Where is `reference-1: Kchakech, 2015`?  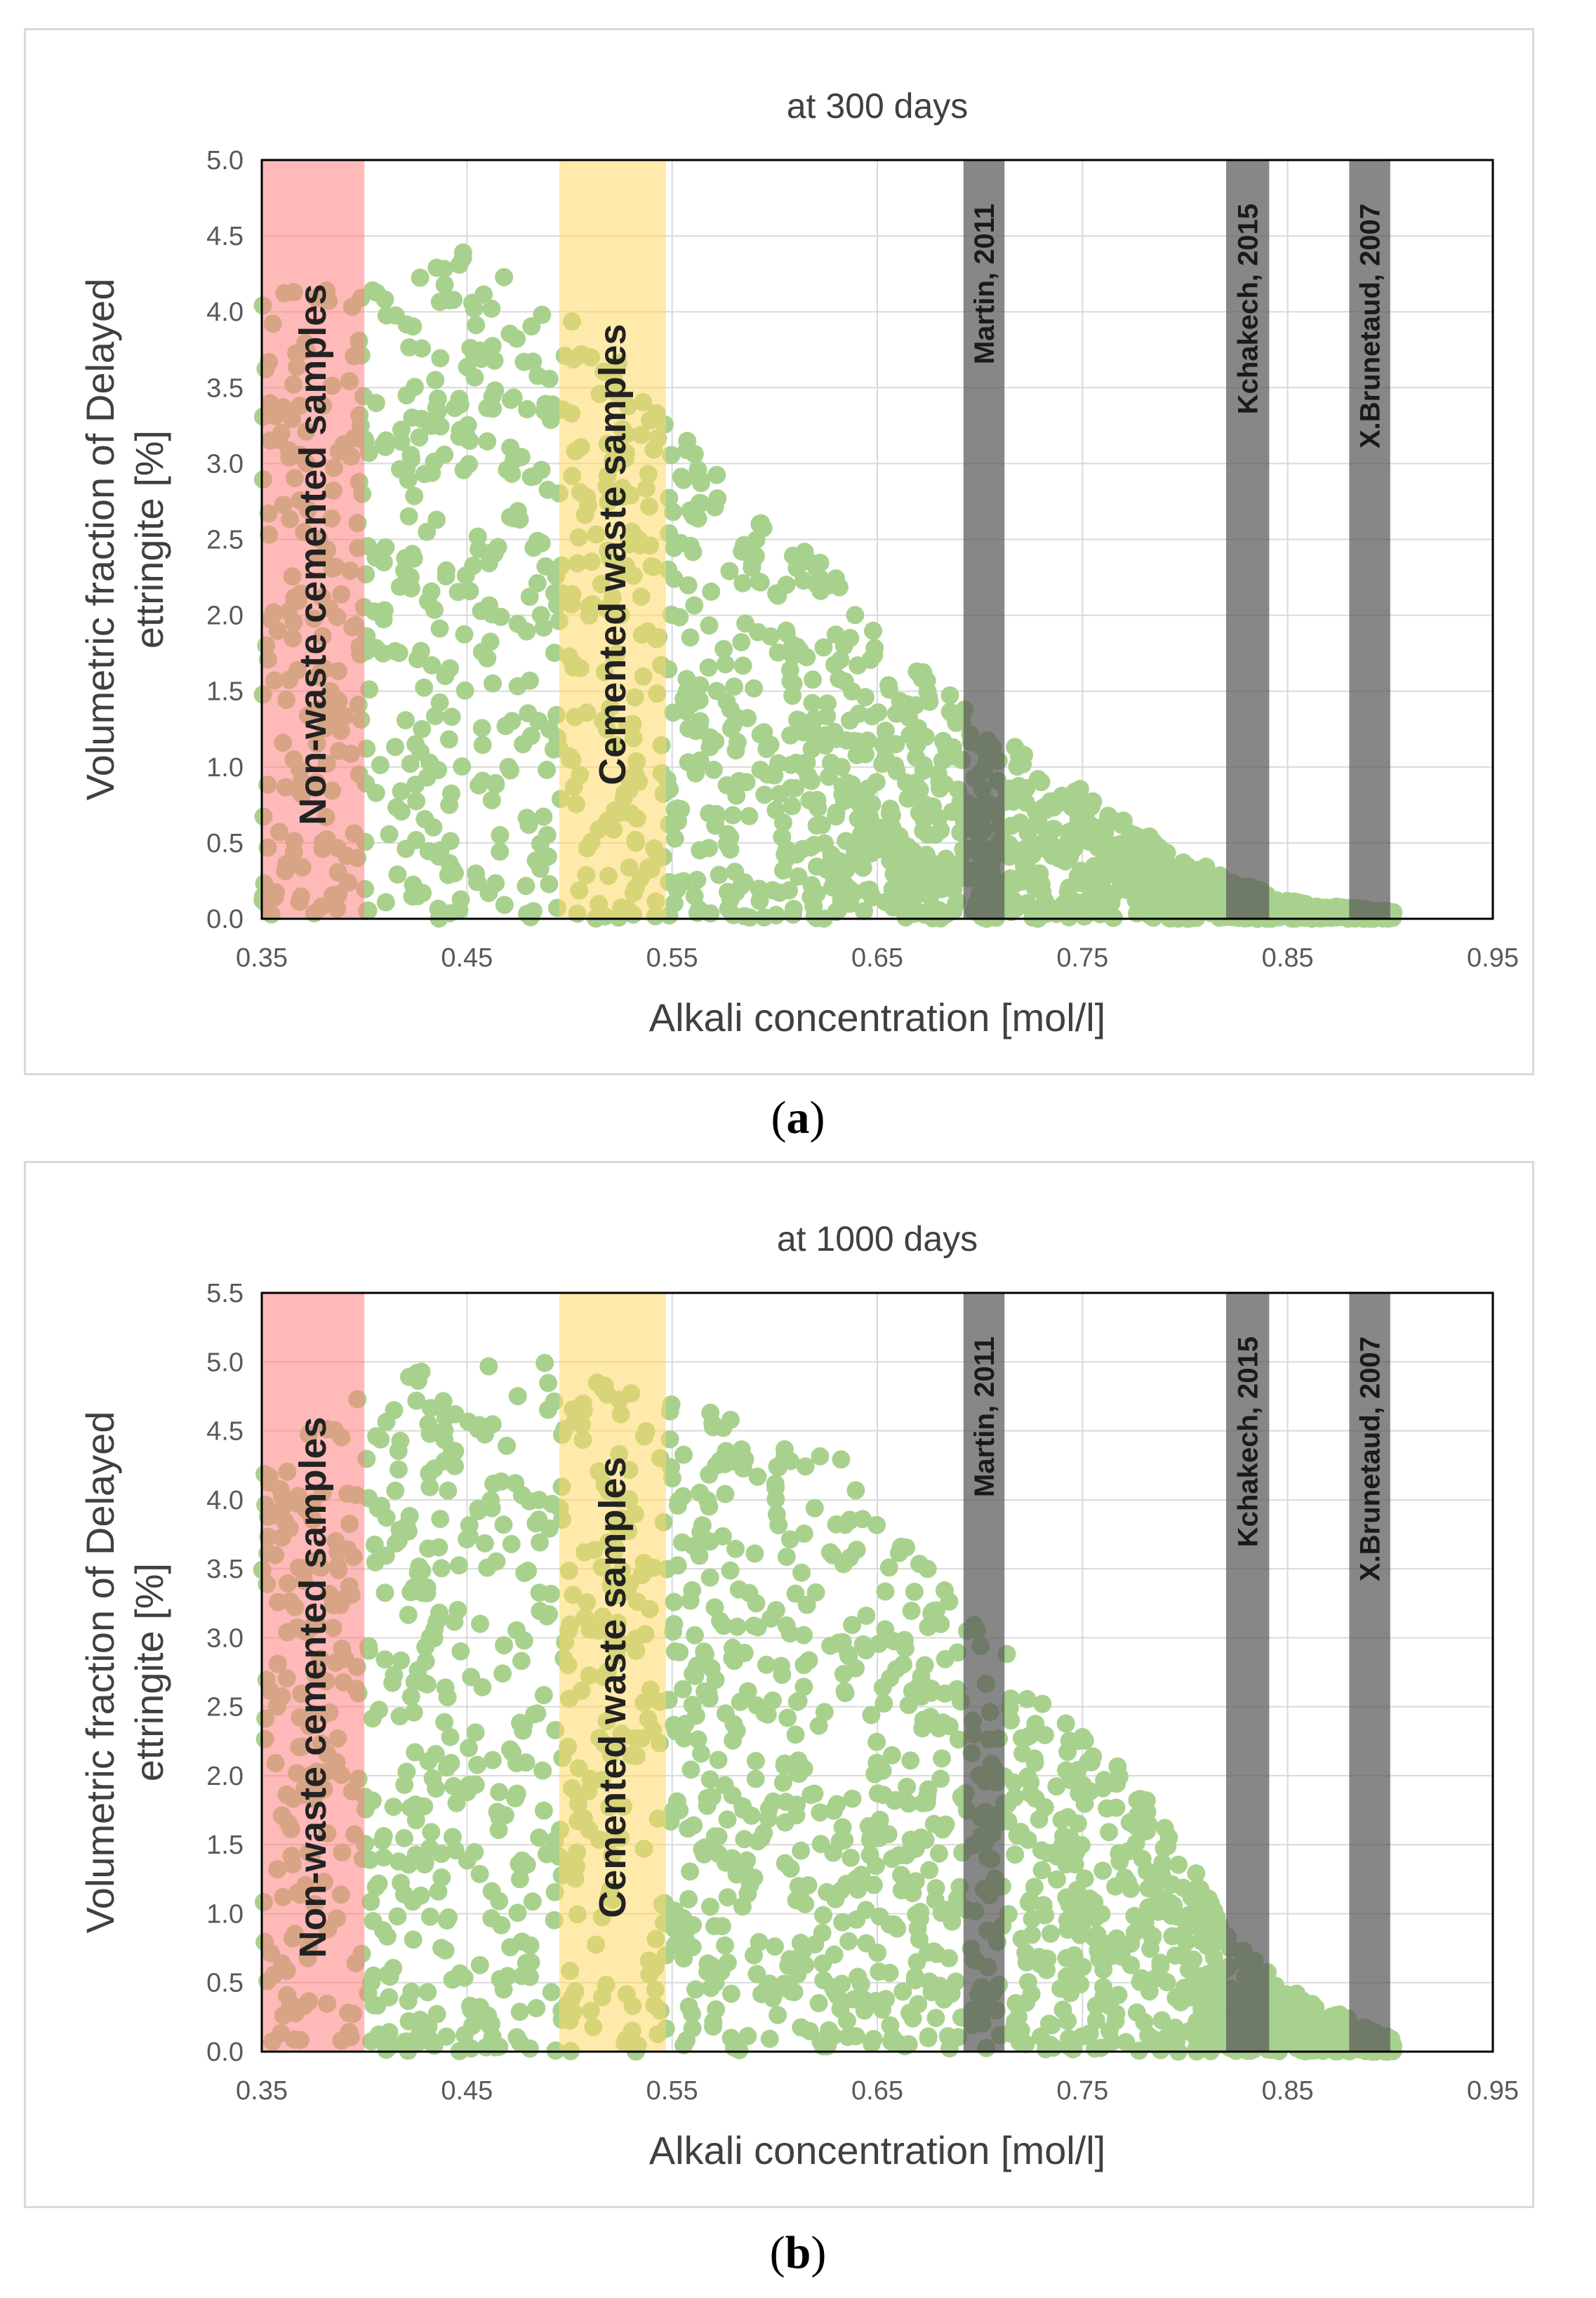 reference-1: Kchakech, 2015 is located at coordinates (1247, 1672).